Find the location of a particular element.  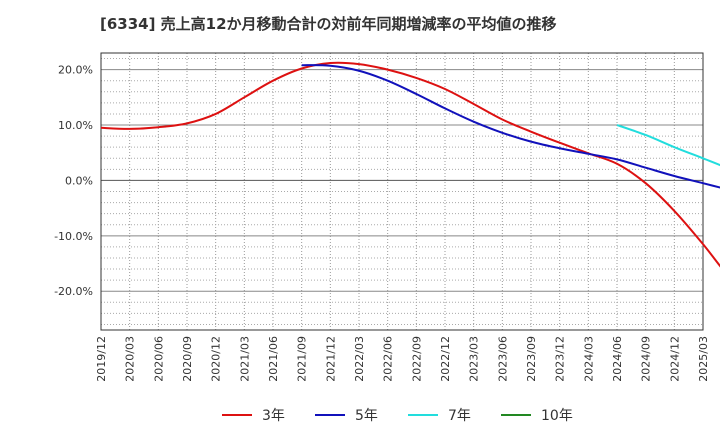

legend-item: 7年 is located at coordinates (439, 415).